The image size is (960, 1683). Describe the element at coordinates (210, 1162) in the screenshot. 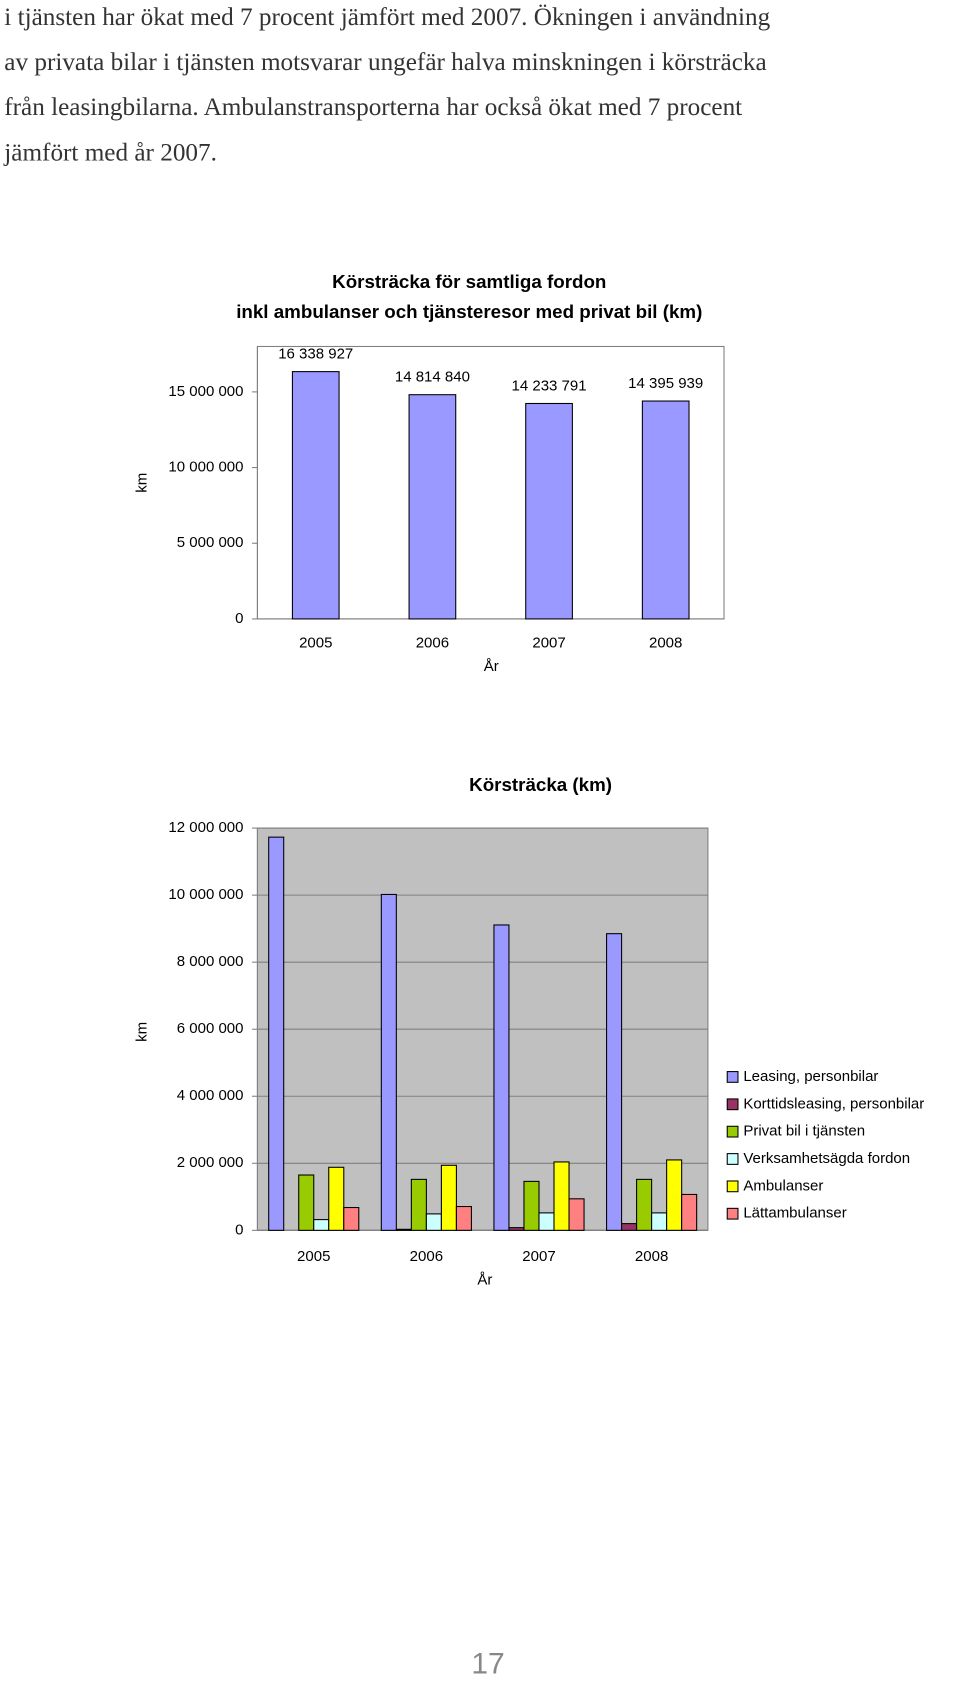

I see `y-tick-label: 2 000 000` at that location.